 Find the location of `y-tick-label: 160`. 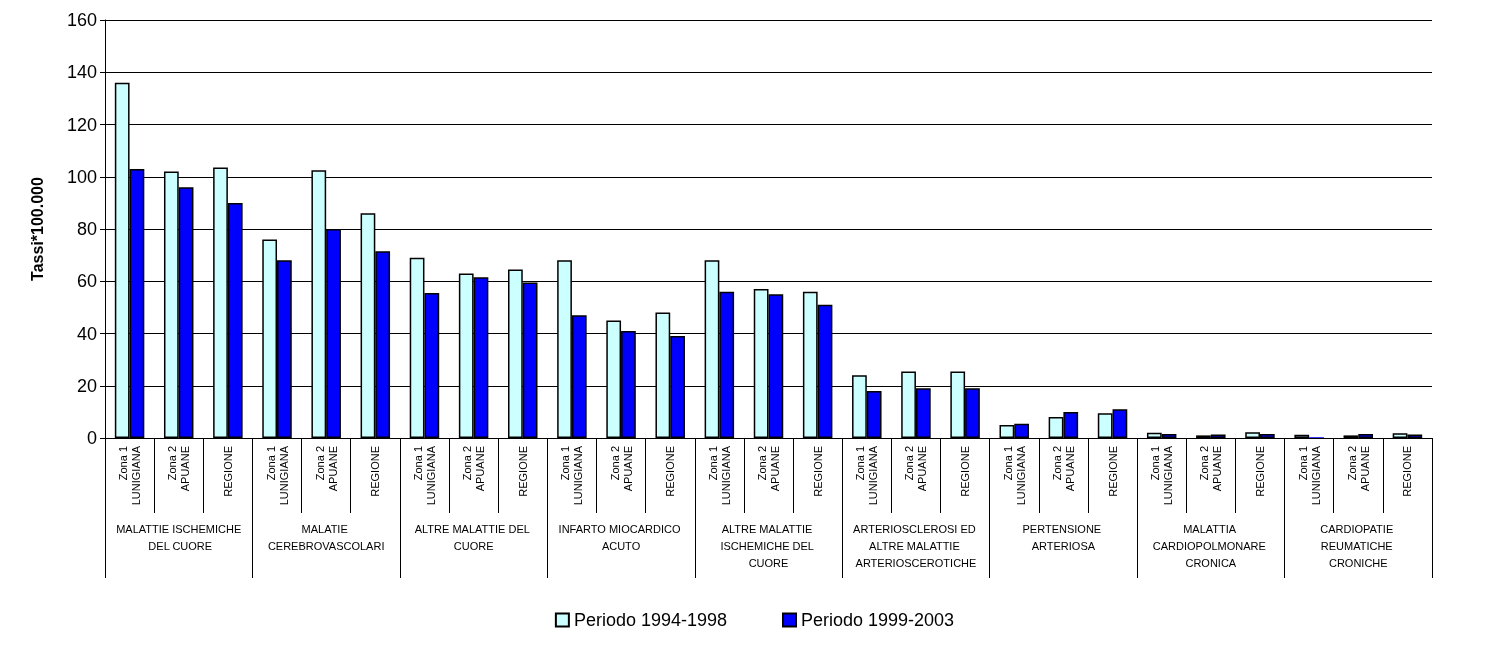

y-tick-label: 160 is located at coordinates (81, 20).